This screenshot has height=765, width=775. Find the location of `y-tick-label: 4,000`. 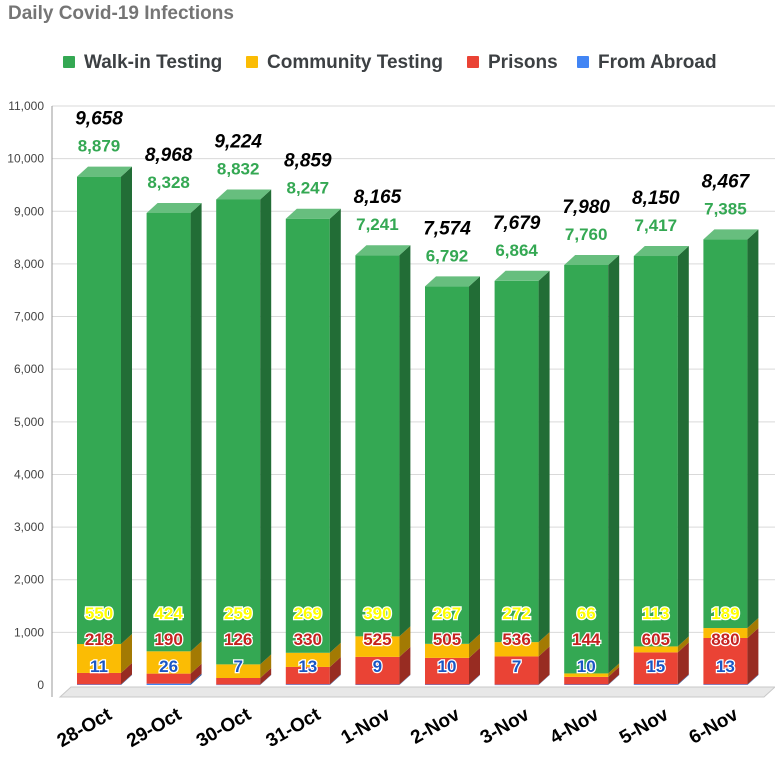

y-tick-label: 4,000 is located at coordinates (29, 474).